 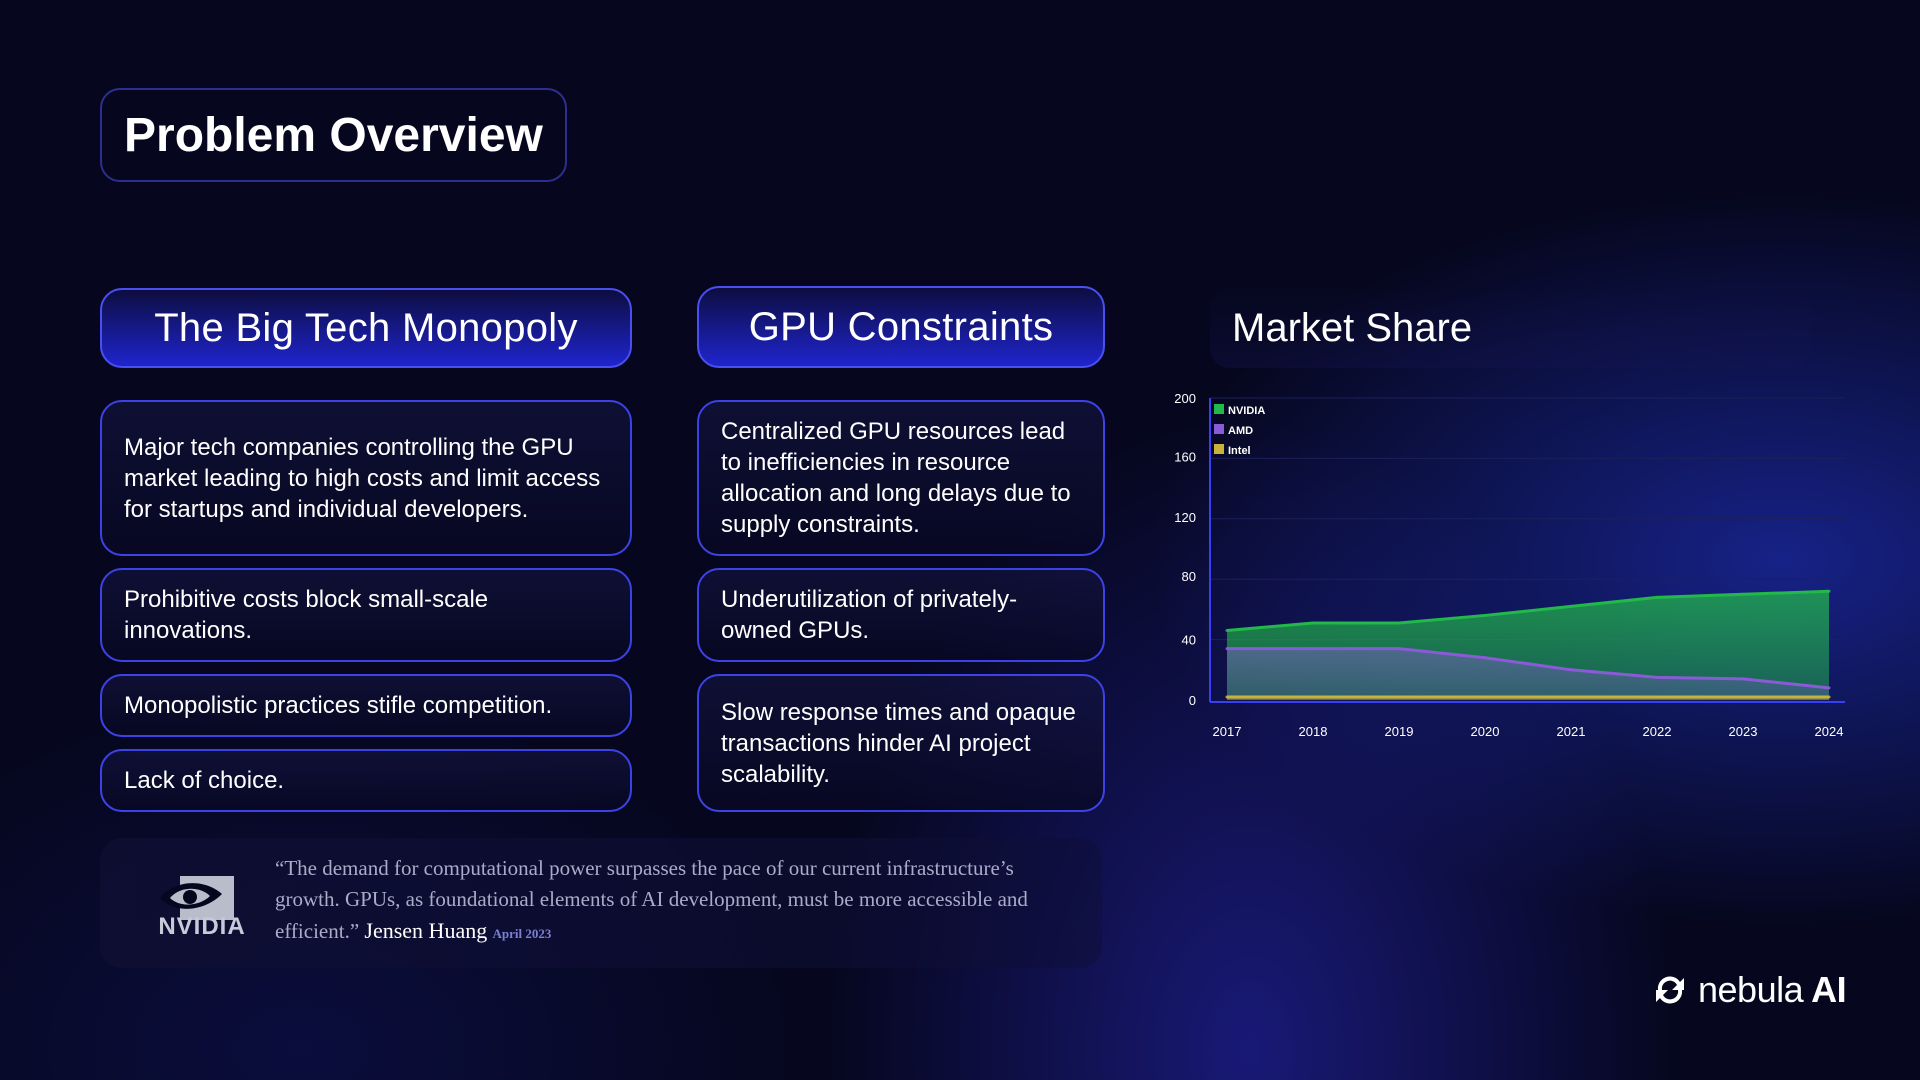 What do you see at coordinates (1352, 327) in the screenshot?
I see `market-share-heading-text: Market Share` at bounding box center [1352, 327].